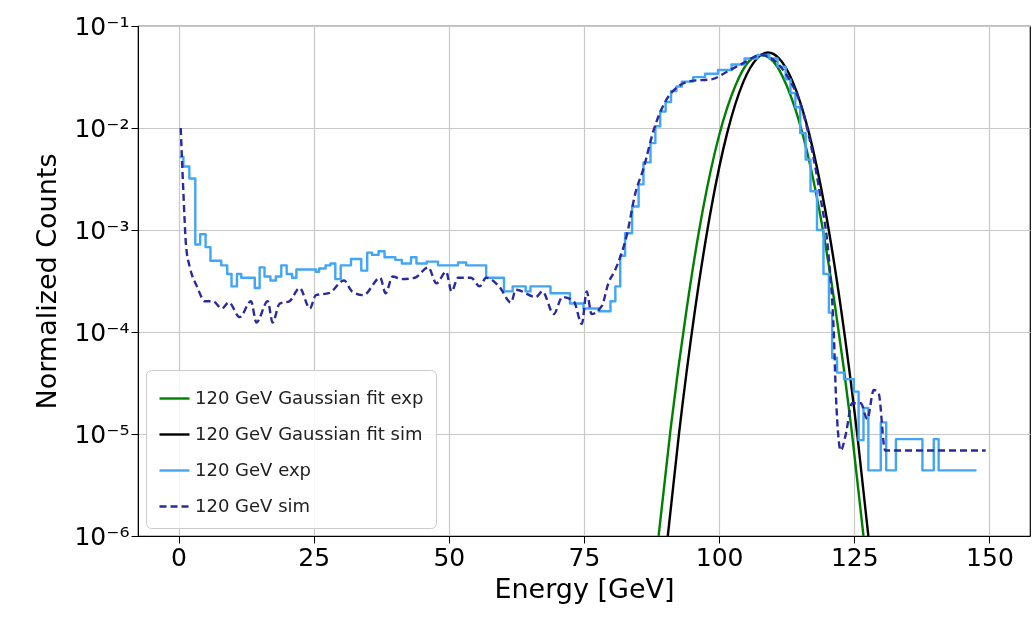 The height and width of the screenshot is (619, 1033). What do you see at coordinates (309, 397) in the screenshot?
I see `legend-label: 120 GeV Gaussian fit exp` at bounding box center [309, 397].